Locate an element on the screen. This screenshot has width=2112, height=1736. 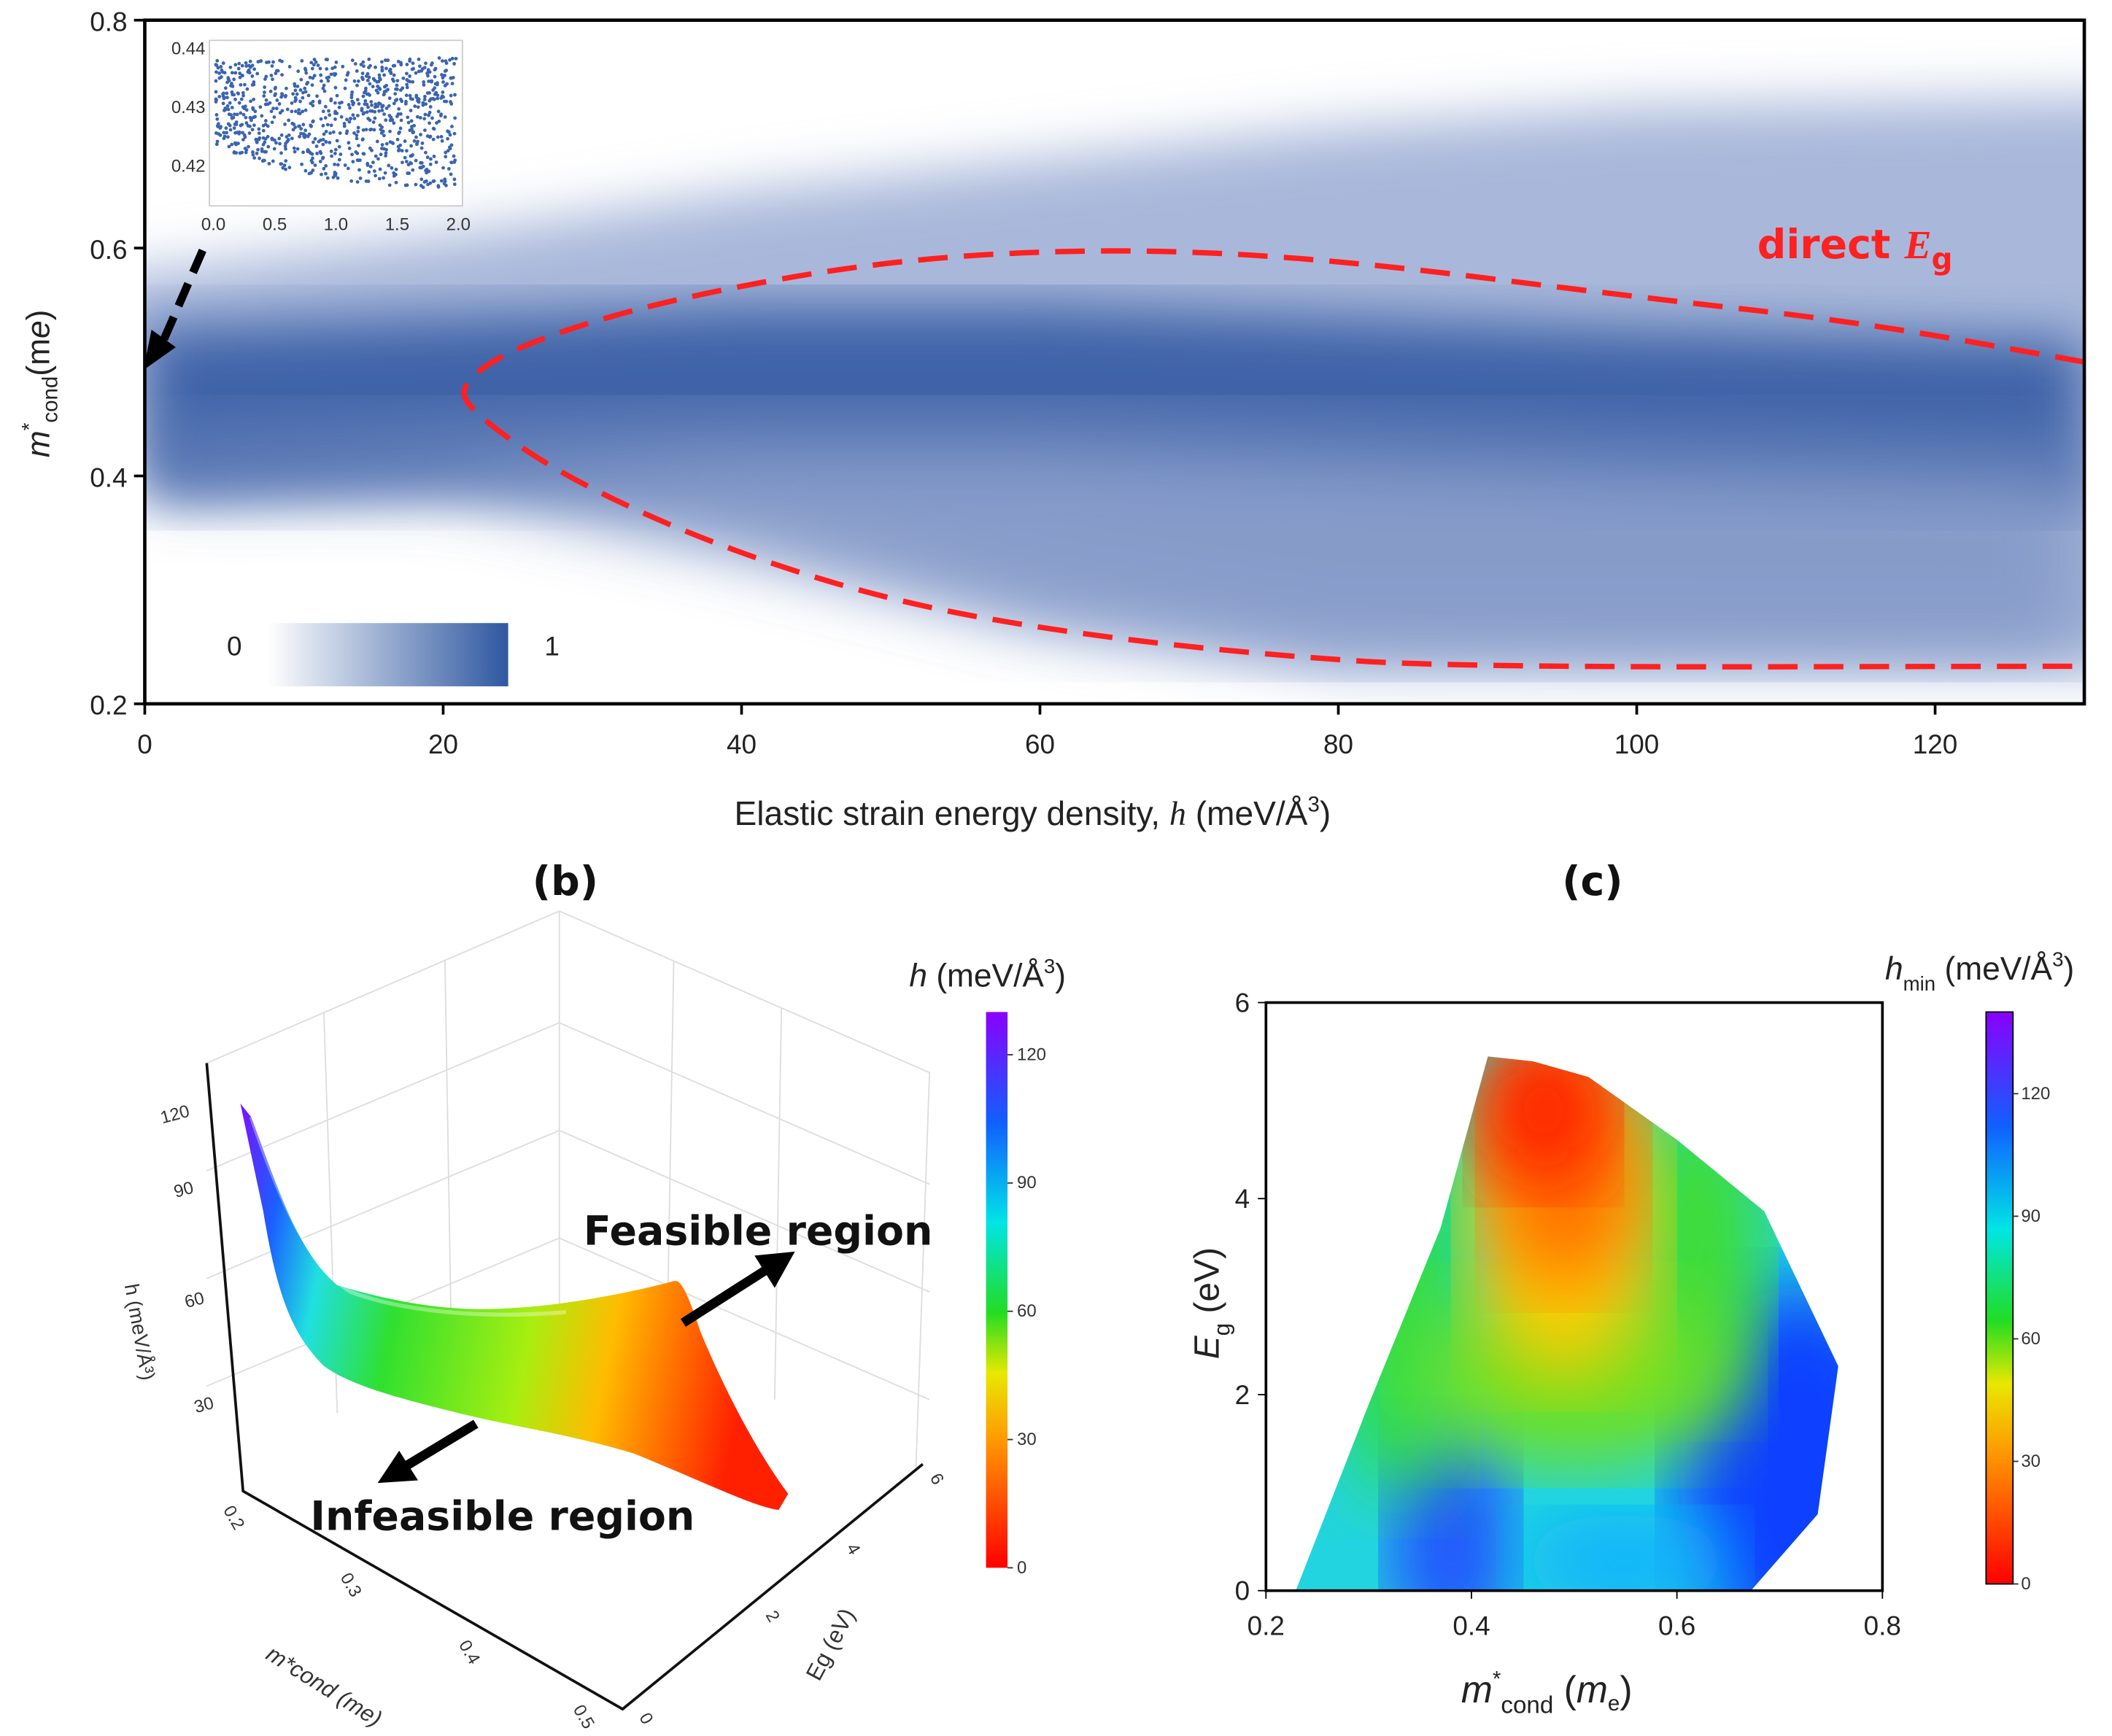
x-tick-label-a: 80 is located at coordinates (1338, 744).